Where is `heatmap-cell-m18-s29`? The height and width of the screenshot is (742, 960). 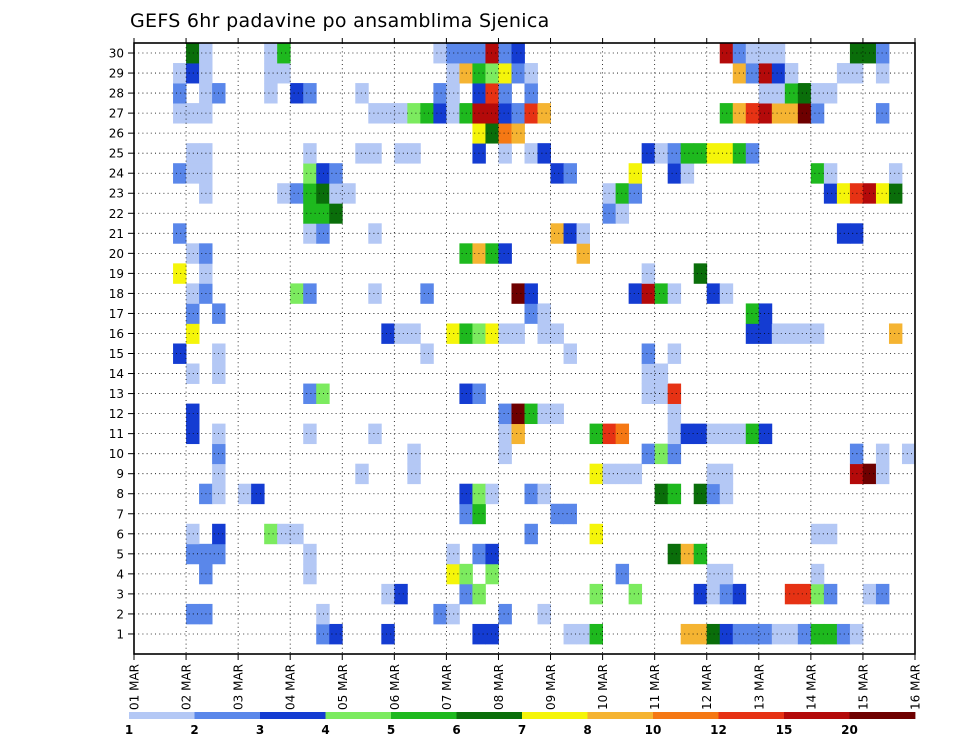
heatmap-cell-m18-s29 is located at coordinates (518, 293).